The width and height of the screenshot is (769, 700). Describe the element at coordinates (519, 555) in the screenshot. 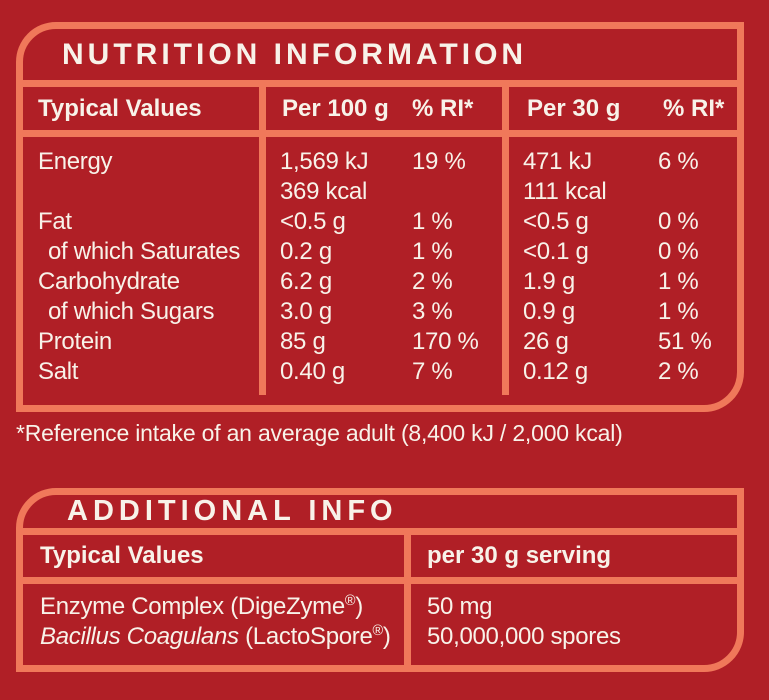

I see `header-per-serving: per 30 g serving` at that location.